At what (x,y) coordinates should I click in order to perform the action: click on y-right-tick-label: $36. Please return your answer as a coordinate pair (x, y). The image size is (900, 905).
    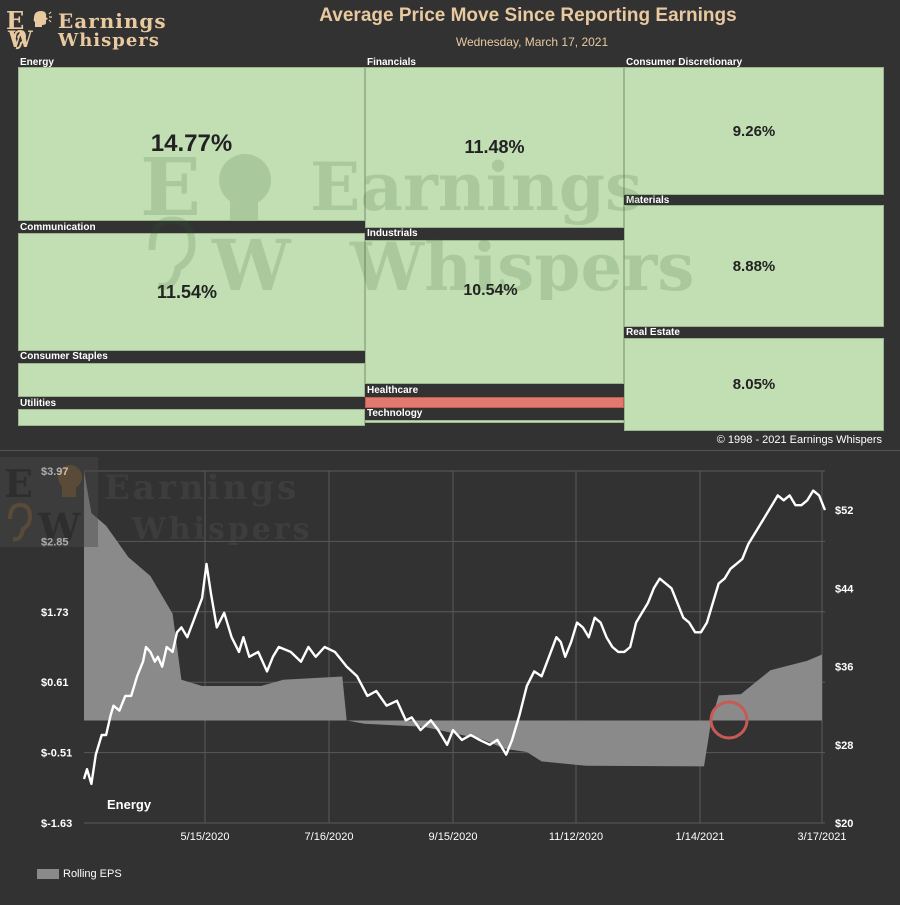
    Looking at the image, I should click on (844, 668).